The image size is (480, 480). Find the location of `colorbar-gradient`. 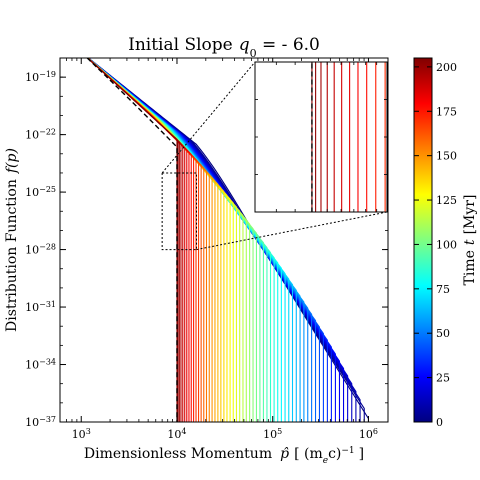

colorbar-gradient is located at coordinates (423, 240).